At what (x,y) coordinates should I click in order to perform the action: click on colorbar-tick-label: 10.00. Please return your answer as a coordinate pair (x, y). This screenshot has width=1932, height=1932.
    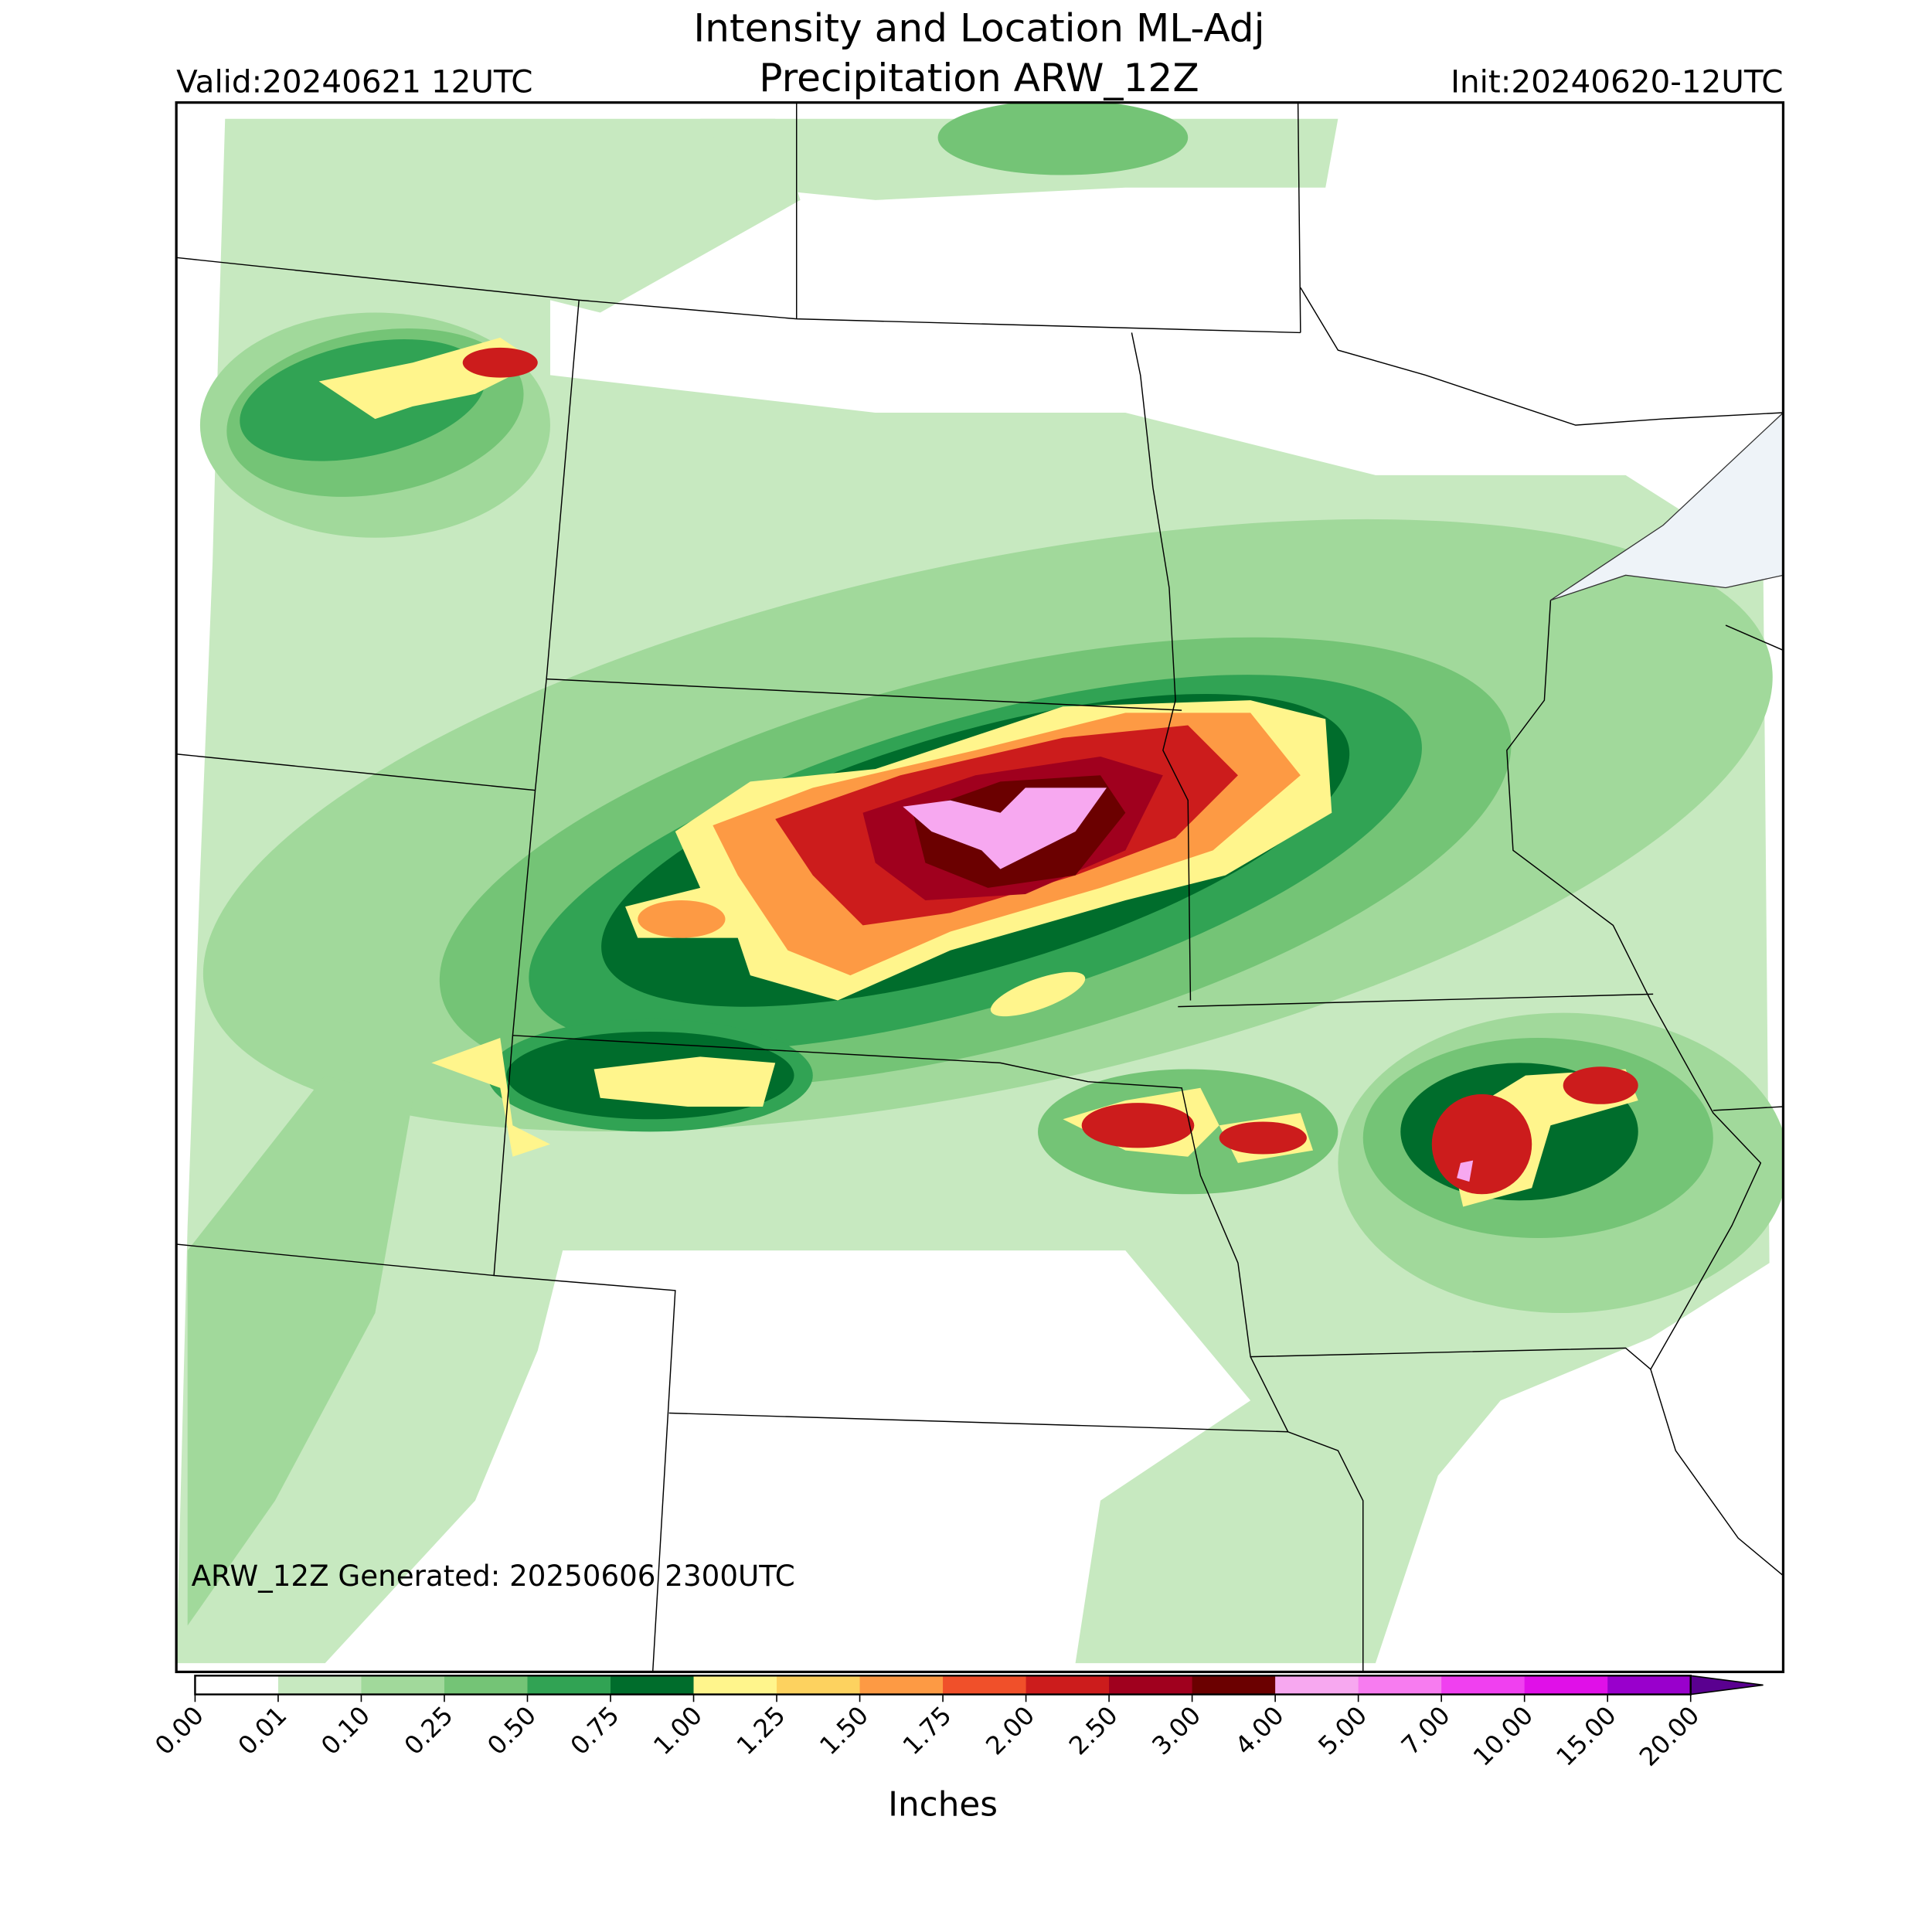
    Looking at the image, I should click on (1504, 1736).